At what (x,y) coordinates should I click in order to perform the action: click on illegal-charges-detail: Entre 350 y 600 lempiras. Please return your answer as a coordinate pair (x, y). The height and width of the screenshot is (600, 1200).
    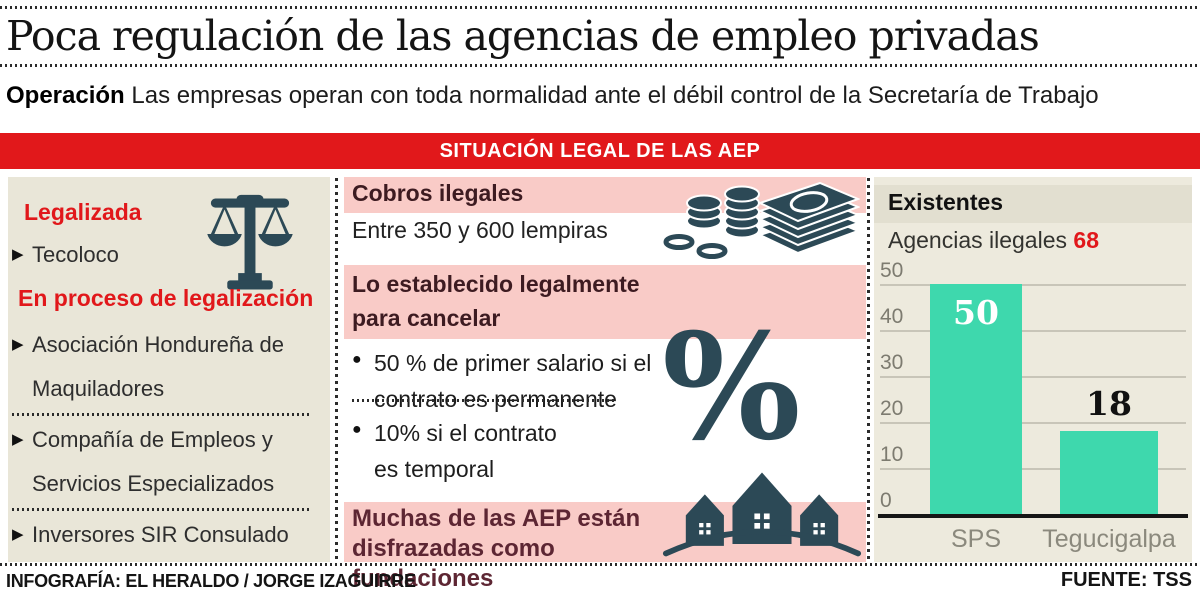
    Looking at the image, I should click on (480, 230).